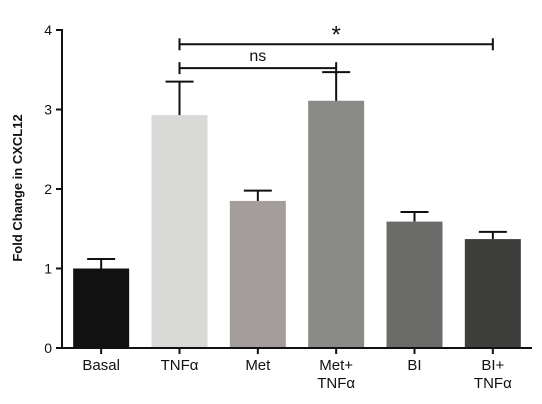  Describe the element at coordinates (335, 34) in the screenshot. I see `significance-label: *` at that location.